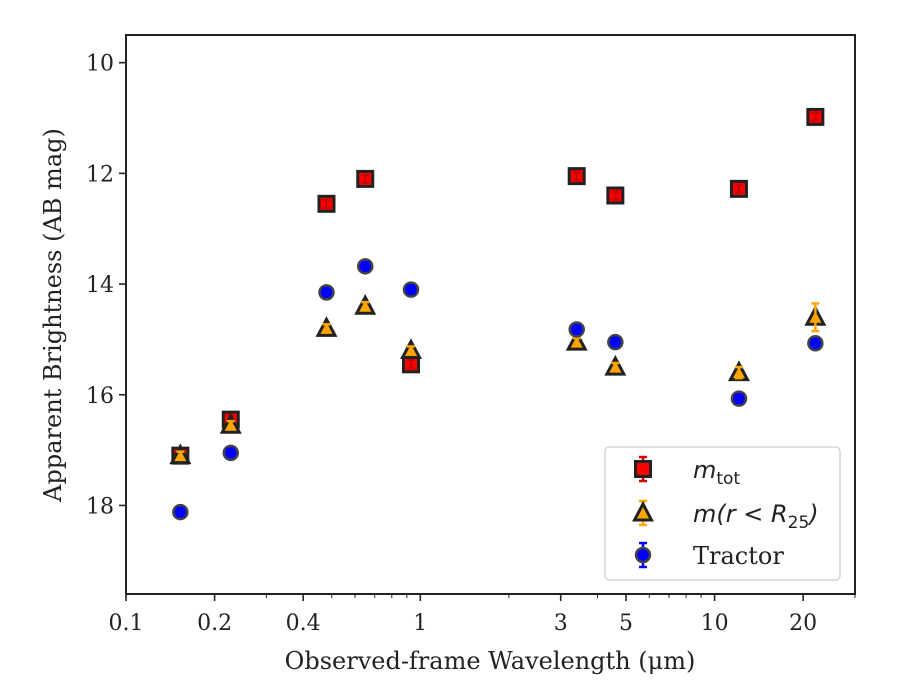  I want to click on legend-box, so click(722, 513).